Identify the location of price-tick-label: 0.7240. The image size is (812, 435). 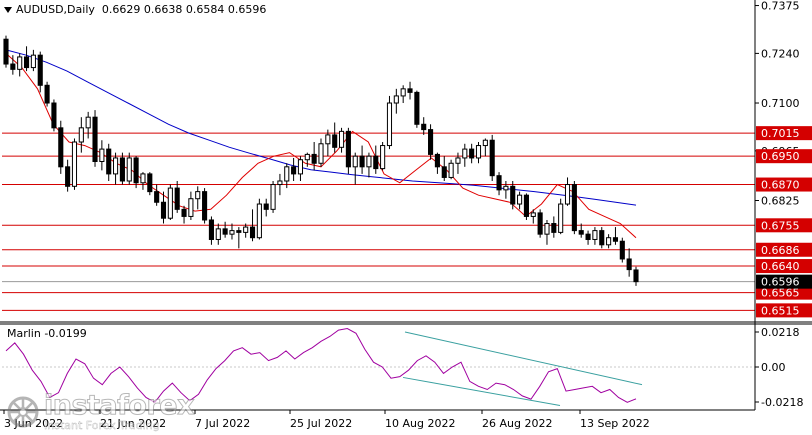
(780, 53).